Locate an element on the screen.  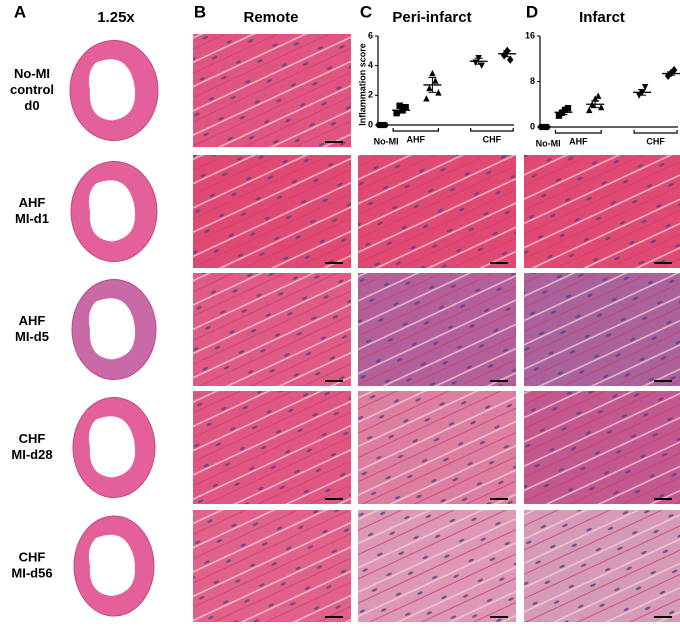
panel-letter: A is located at coordinates (20, 11).